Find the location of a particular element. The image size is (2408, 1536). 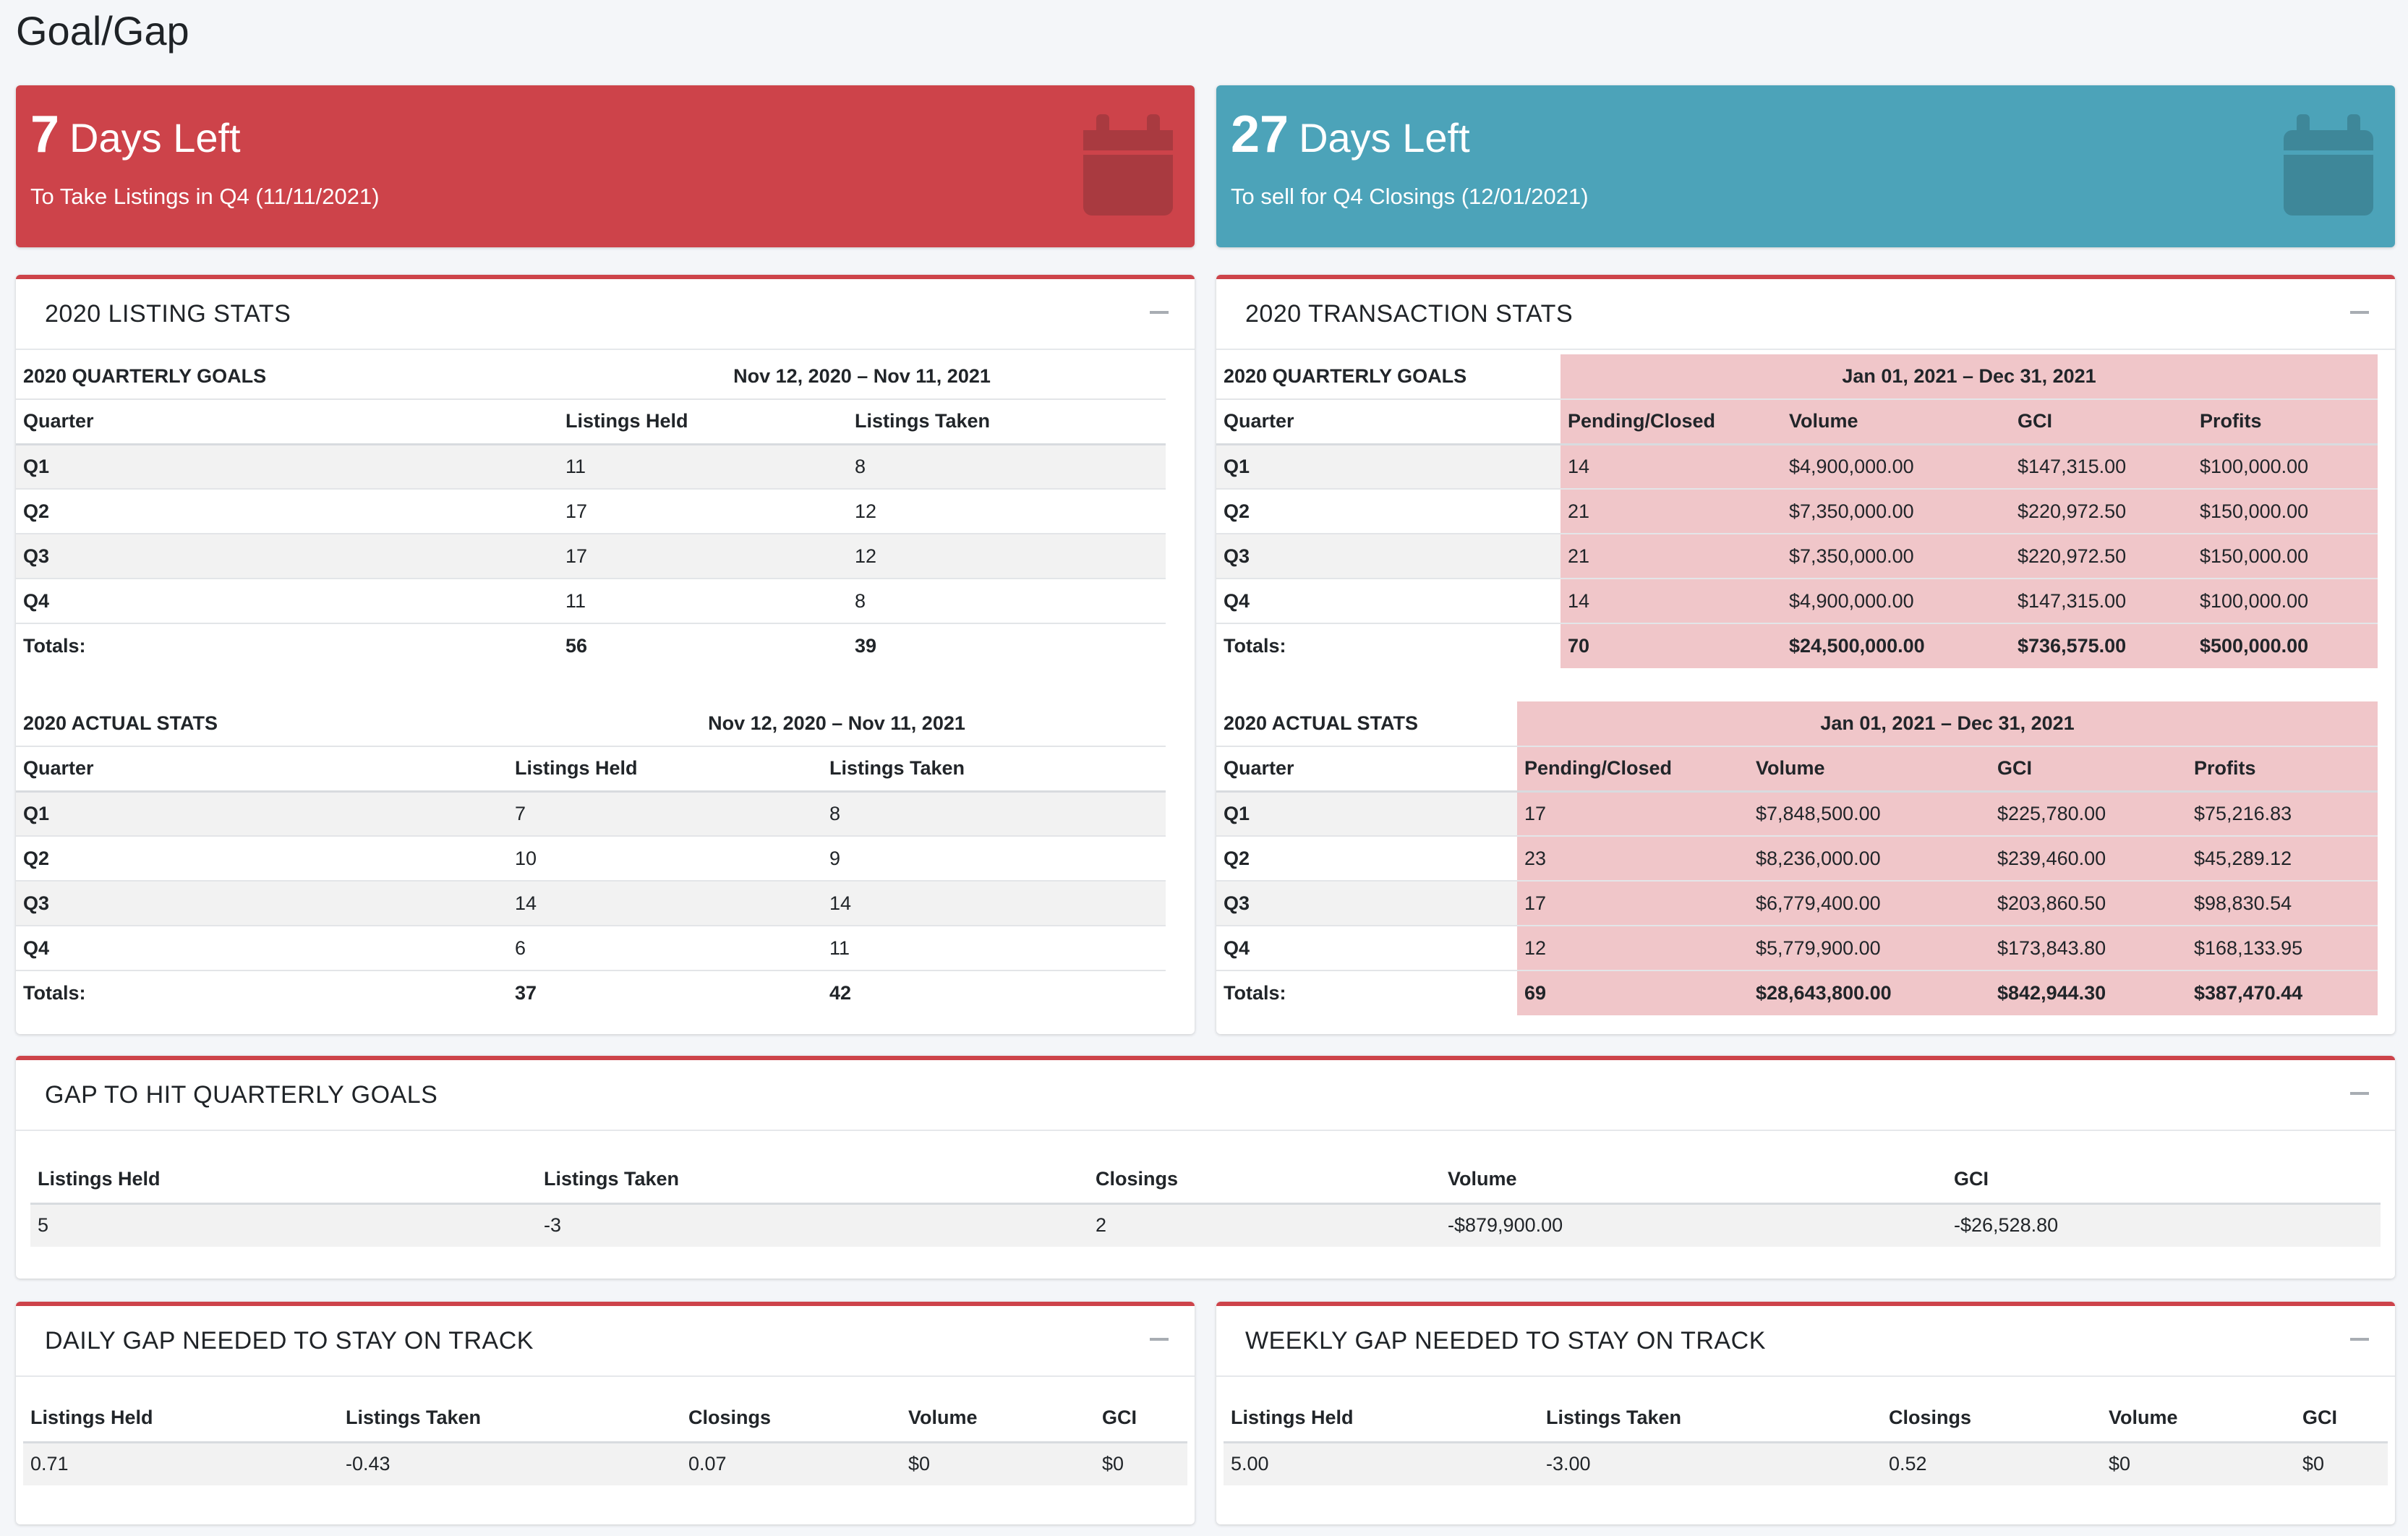

days-left-closings-label: Days Left is located at coordinates (1384, 138).